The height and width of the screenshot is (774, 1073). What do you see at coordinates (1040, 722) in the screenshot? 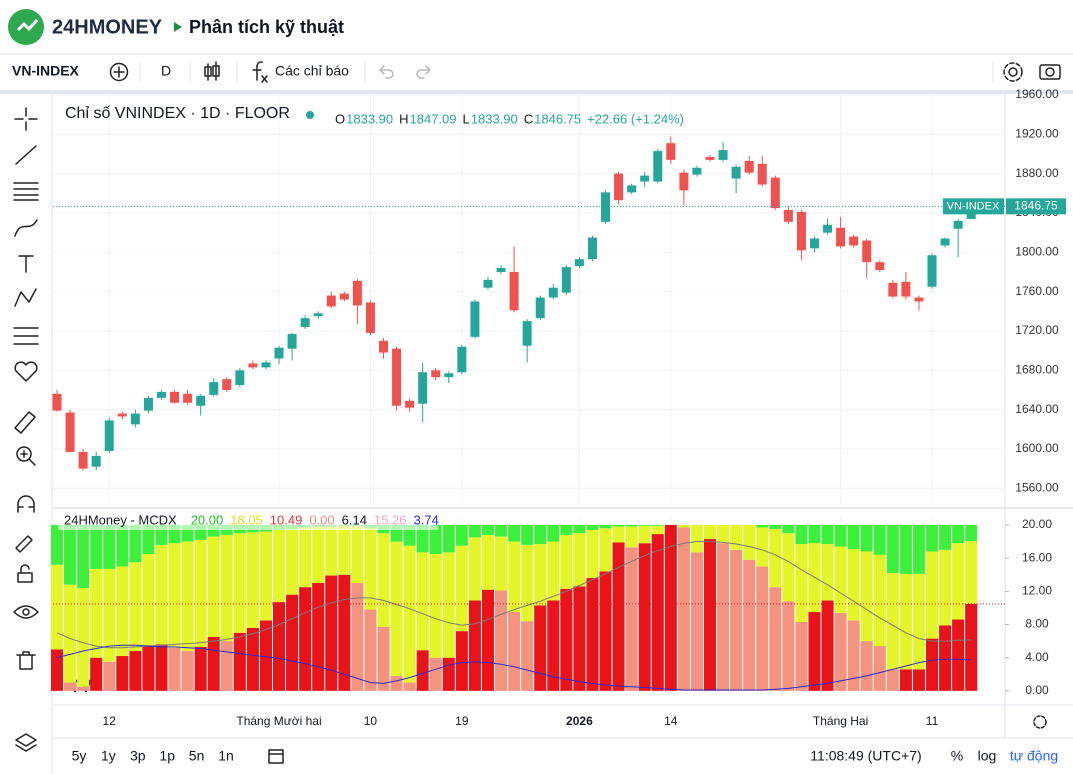
I see `axis-settings` at bounding box center [1040, 722].